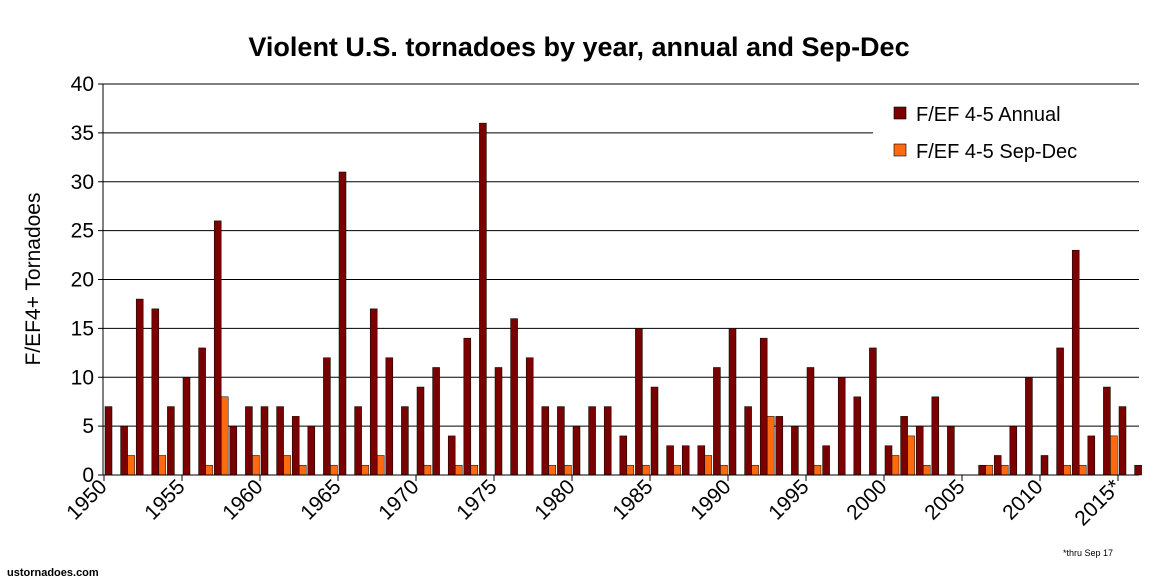 This screenshot has height=583, width=1157. What do you see at coordinates (911, 455) in the screenshot?
I see `bar-sepdec-2001` at bounding box center [911, 455].